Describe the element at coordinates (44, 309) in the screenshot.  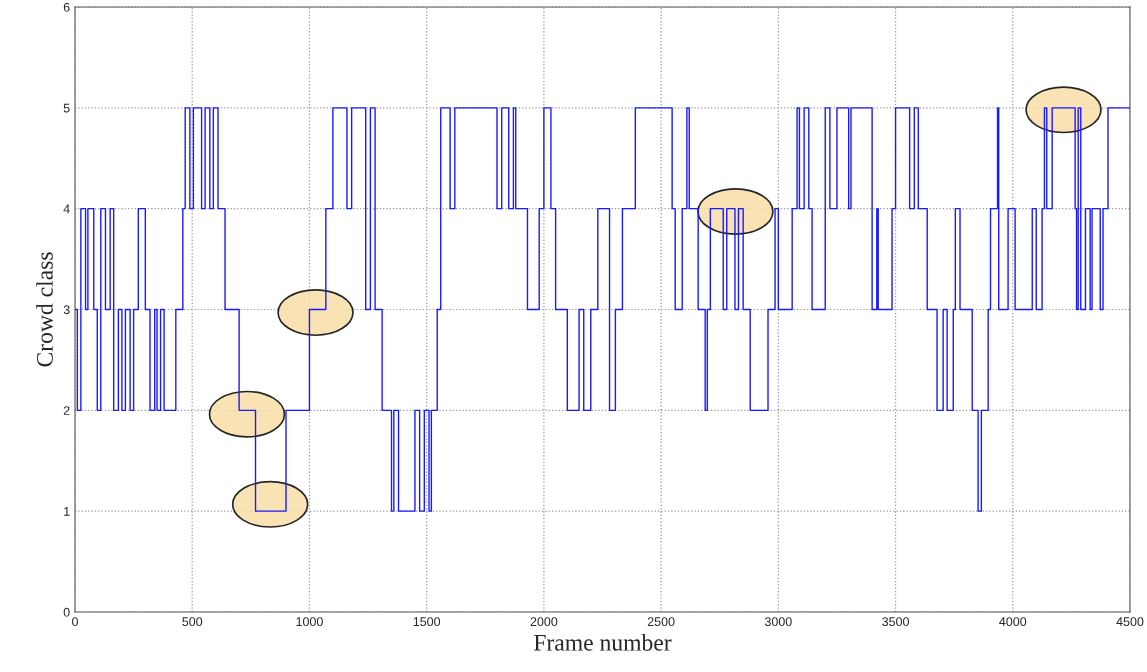
I see `y-axis-title: Crowd class` at that location.